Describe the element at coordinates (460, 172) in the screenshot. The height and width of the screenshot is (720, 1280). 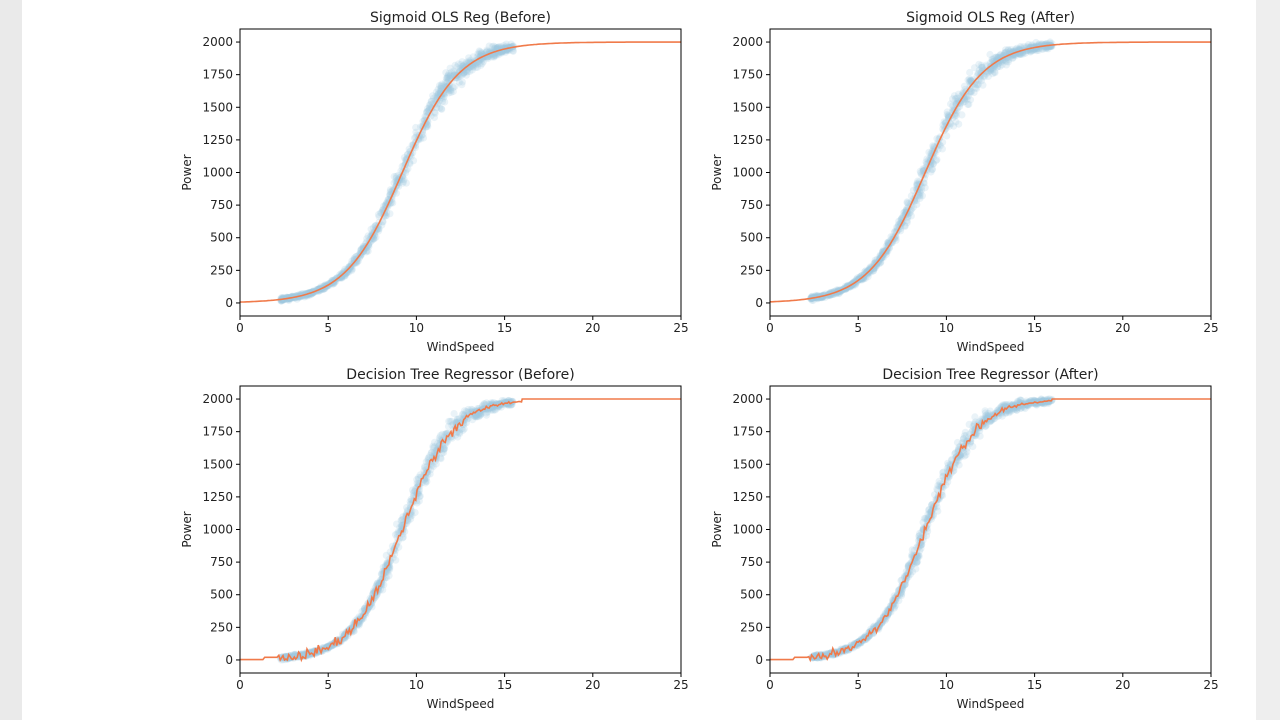
I see `fit-line` at that location.